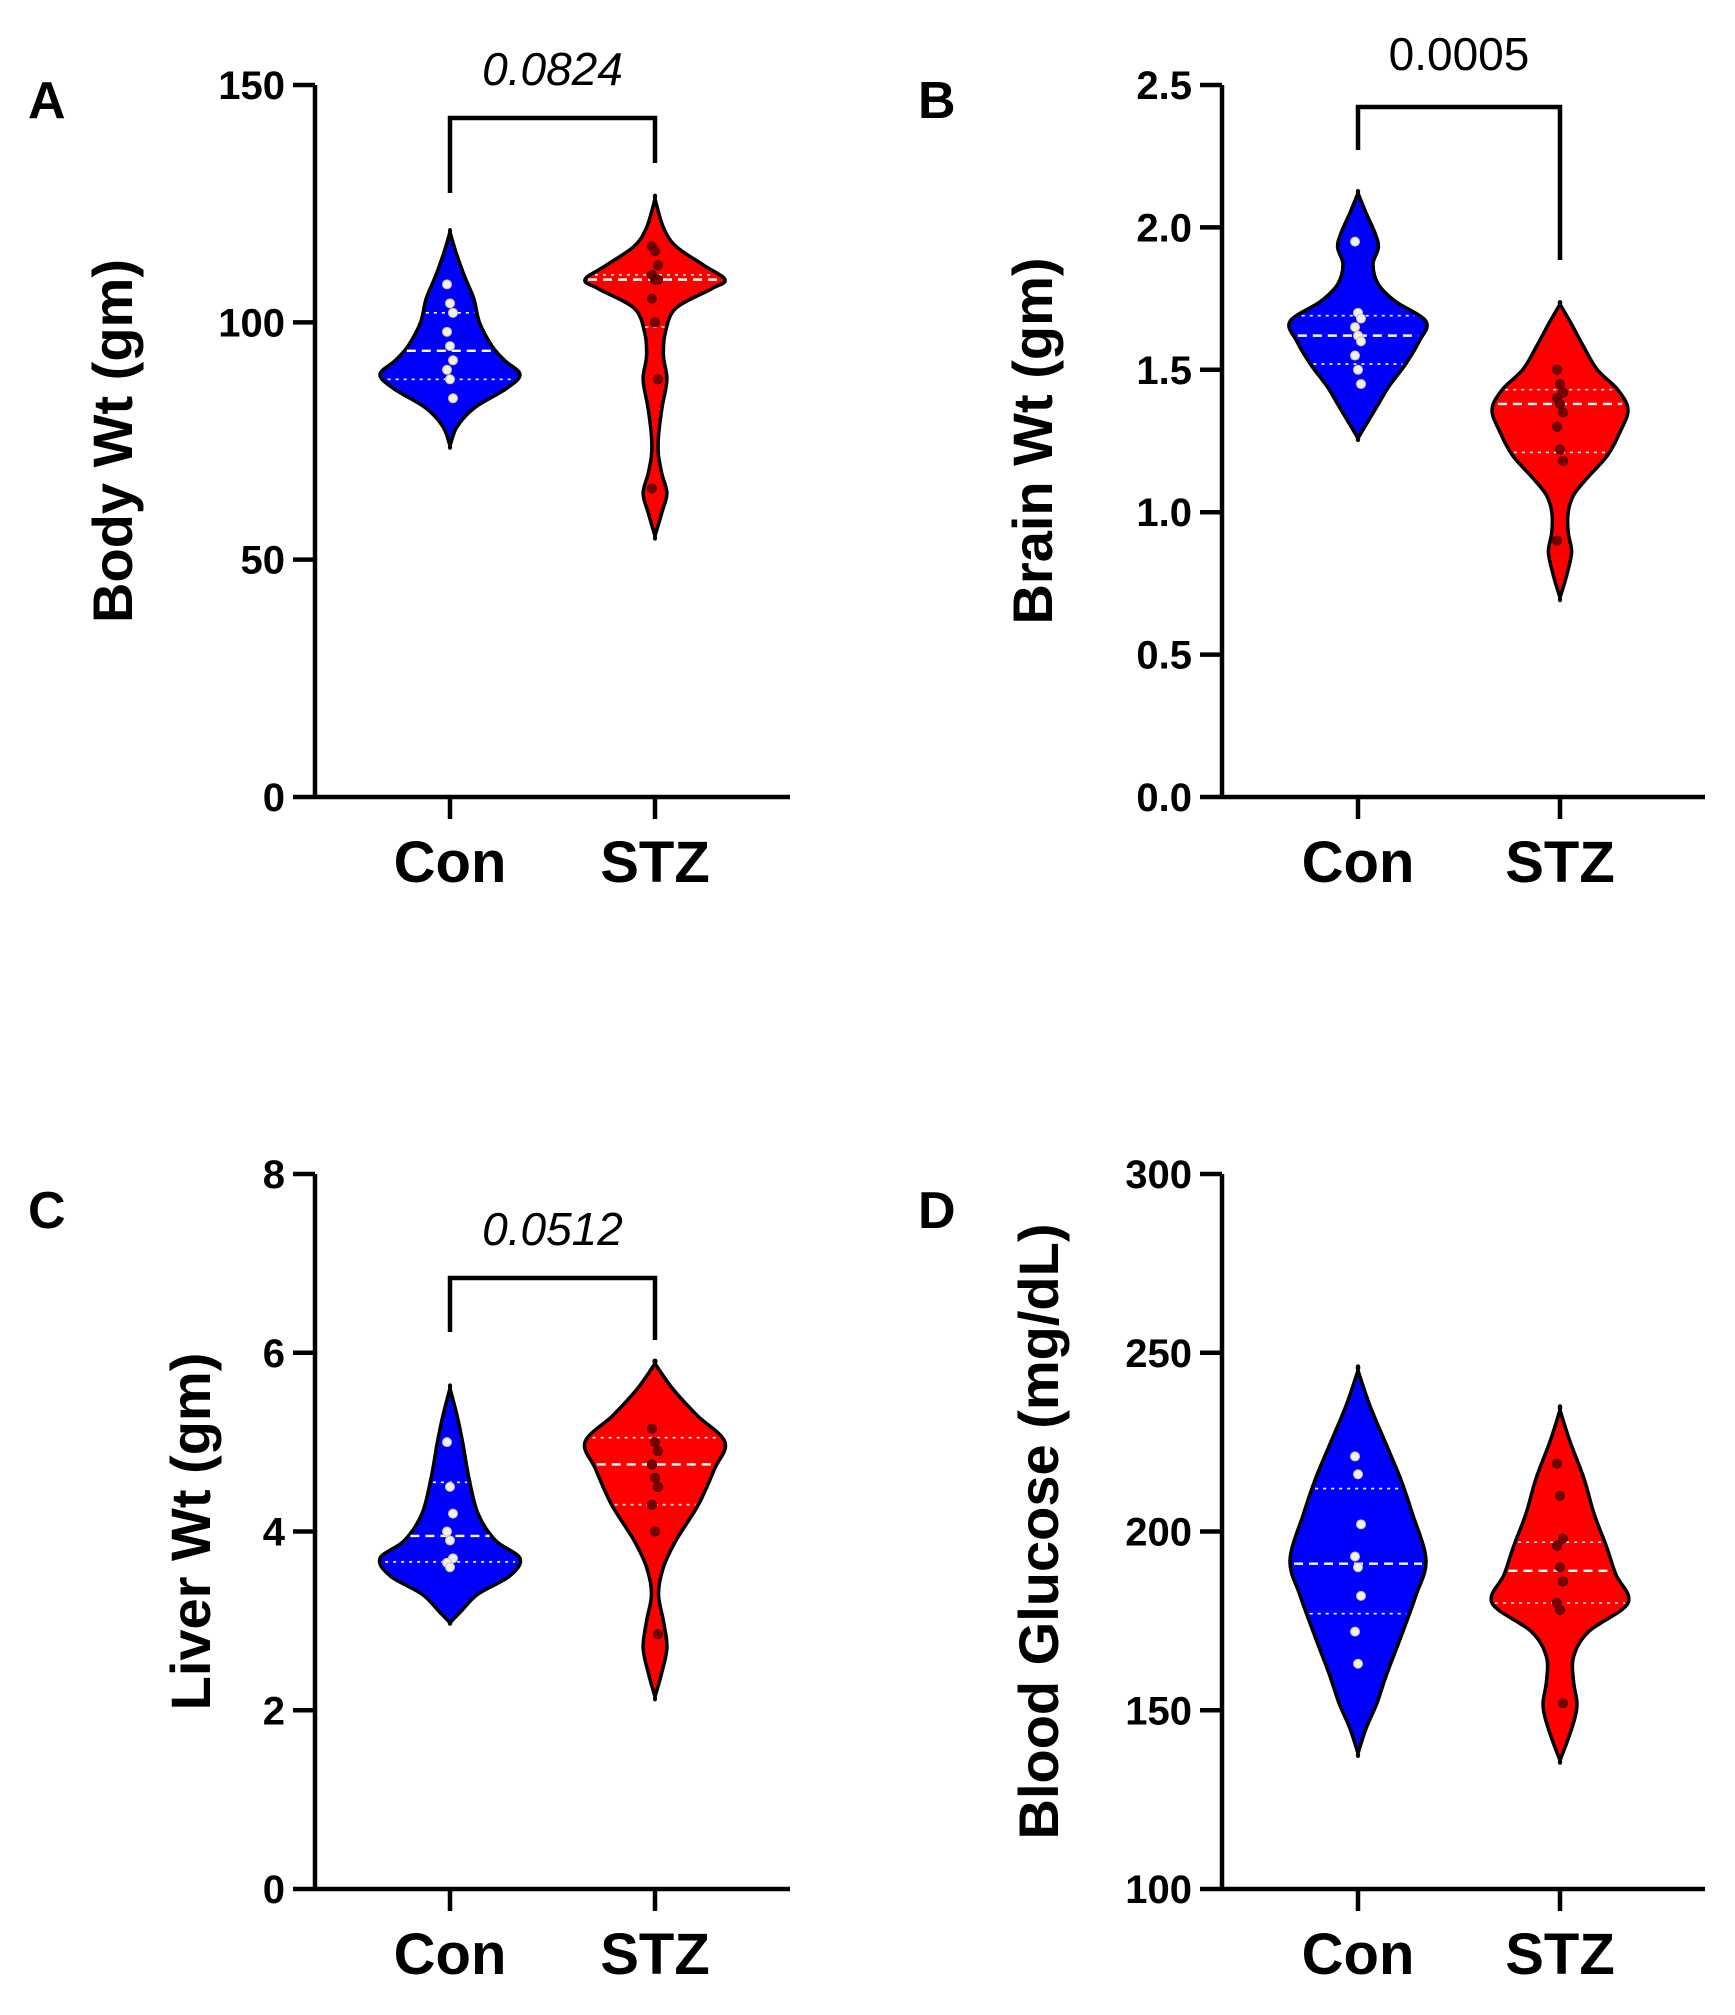 The width and height of the screenshot is (1735, 2015). Describe the element at coordinates (190, 1532) in the screenshot. I see `y-axis-title: Liver Wt (gm)` at that location.